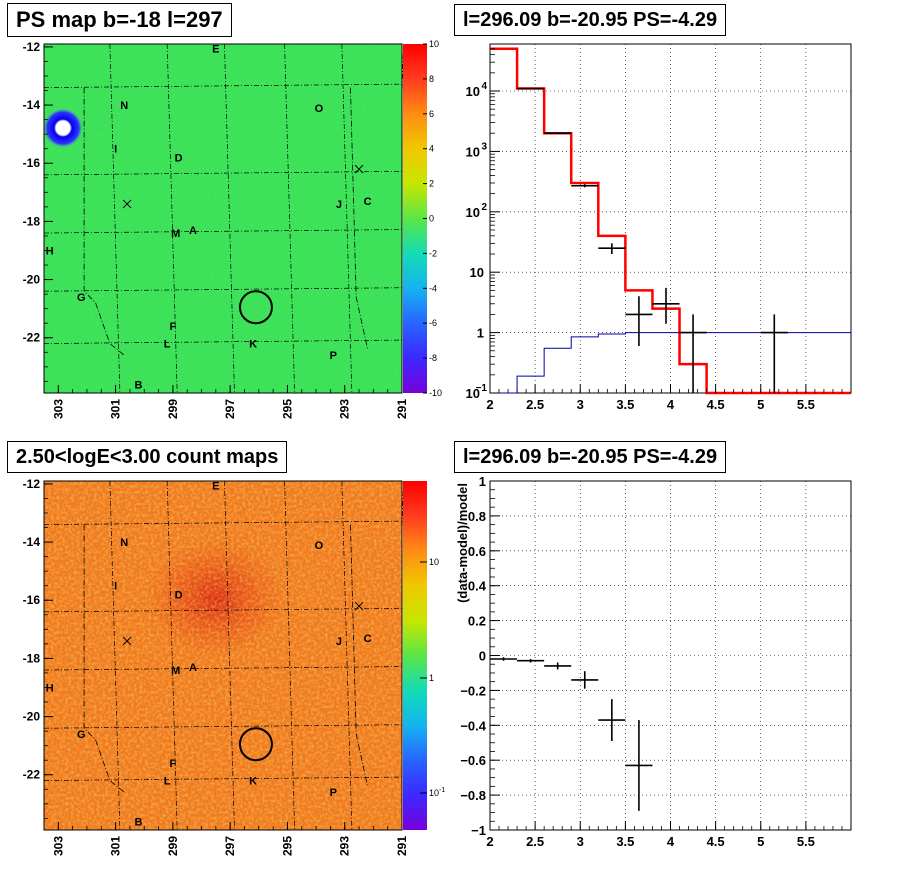 The width and height of the screenshot is (898, 875). Describe the element at coordinates (431, 114) in the screenshot. I see `colorbar-tick-label: 6` at that location.